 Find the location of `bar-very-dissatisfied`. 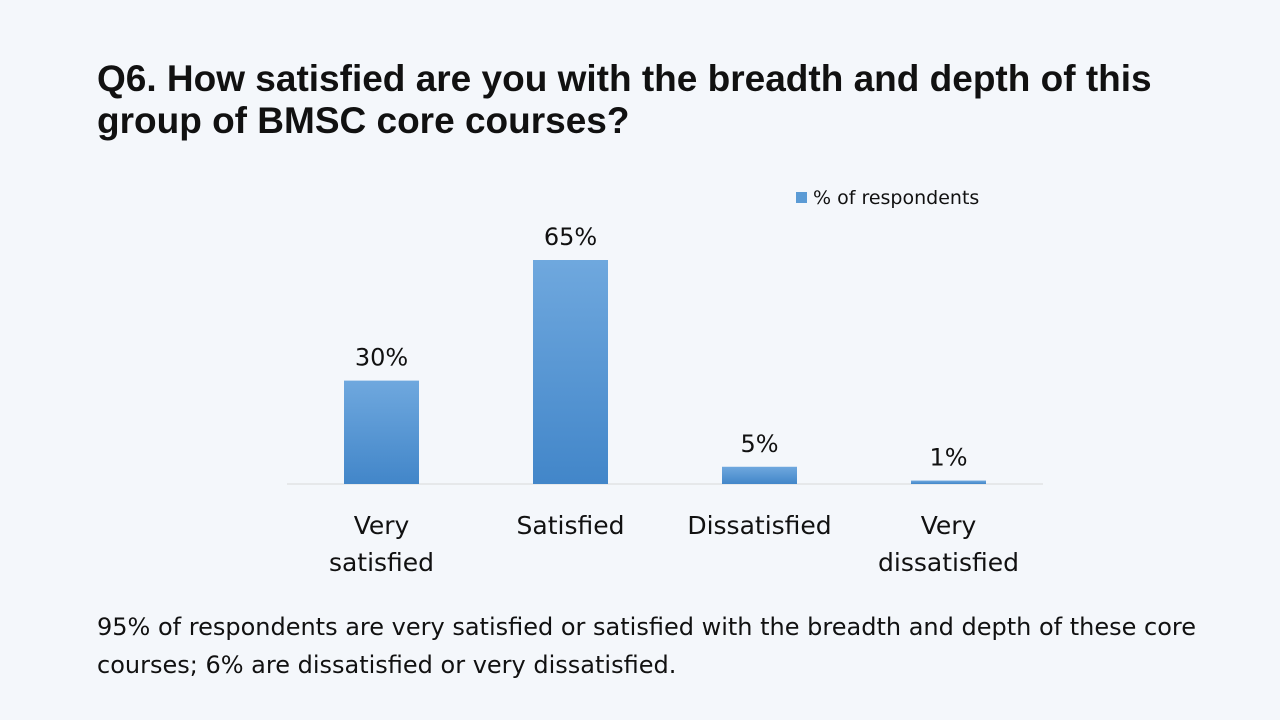

bar-very-dissatisfied is located at coordinates (948, 482).